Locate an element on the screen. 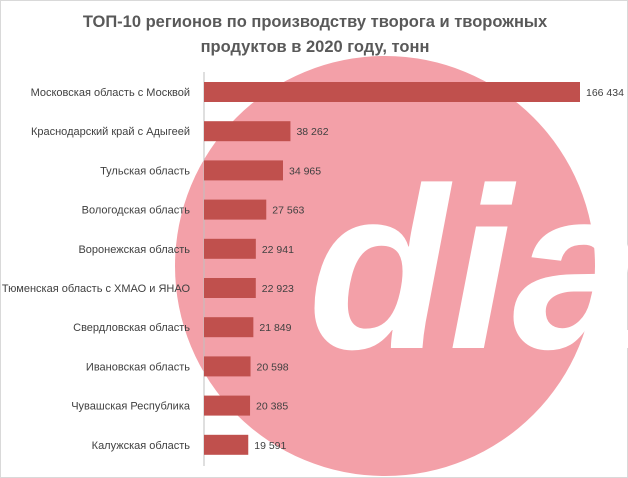  category-label: Ивановская область is located at coordinates (138, 367).